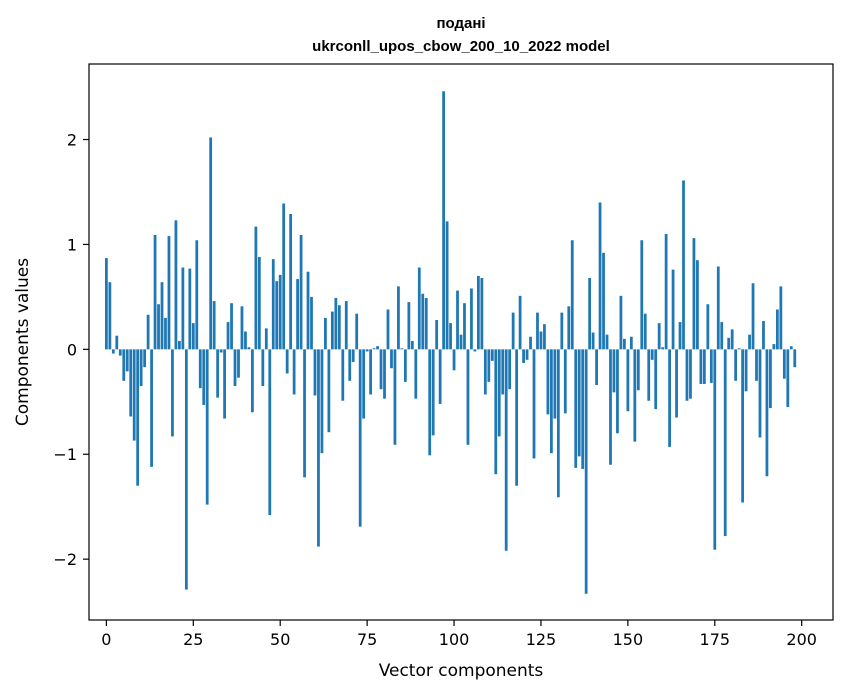  Describe the element at coordinates (193, 639) in the screenshot. I see `x-tick-label: 25` at that location.